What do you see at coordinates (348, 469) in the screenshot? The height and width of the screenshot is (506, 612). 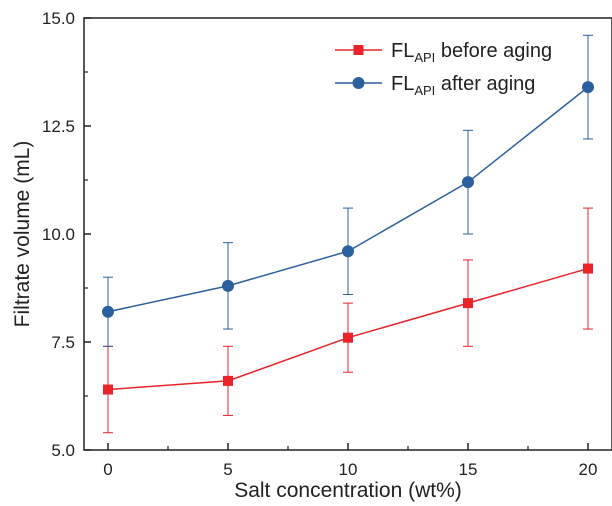 I see `x-tick-label: 10` at bounding box center [348, 469].